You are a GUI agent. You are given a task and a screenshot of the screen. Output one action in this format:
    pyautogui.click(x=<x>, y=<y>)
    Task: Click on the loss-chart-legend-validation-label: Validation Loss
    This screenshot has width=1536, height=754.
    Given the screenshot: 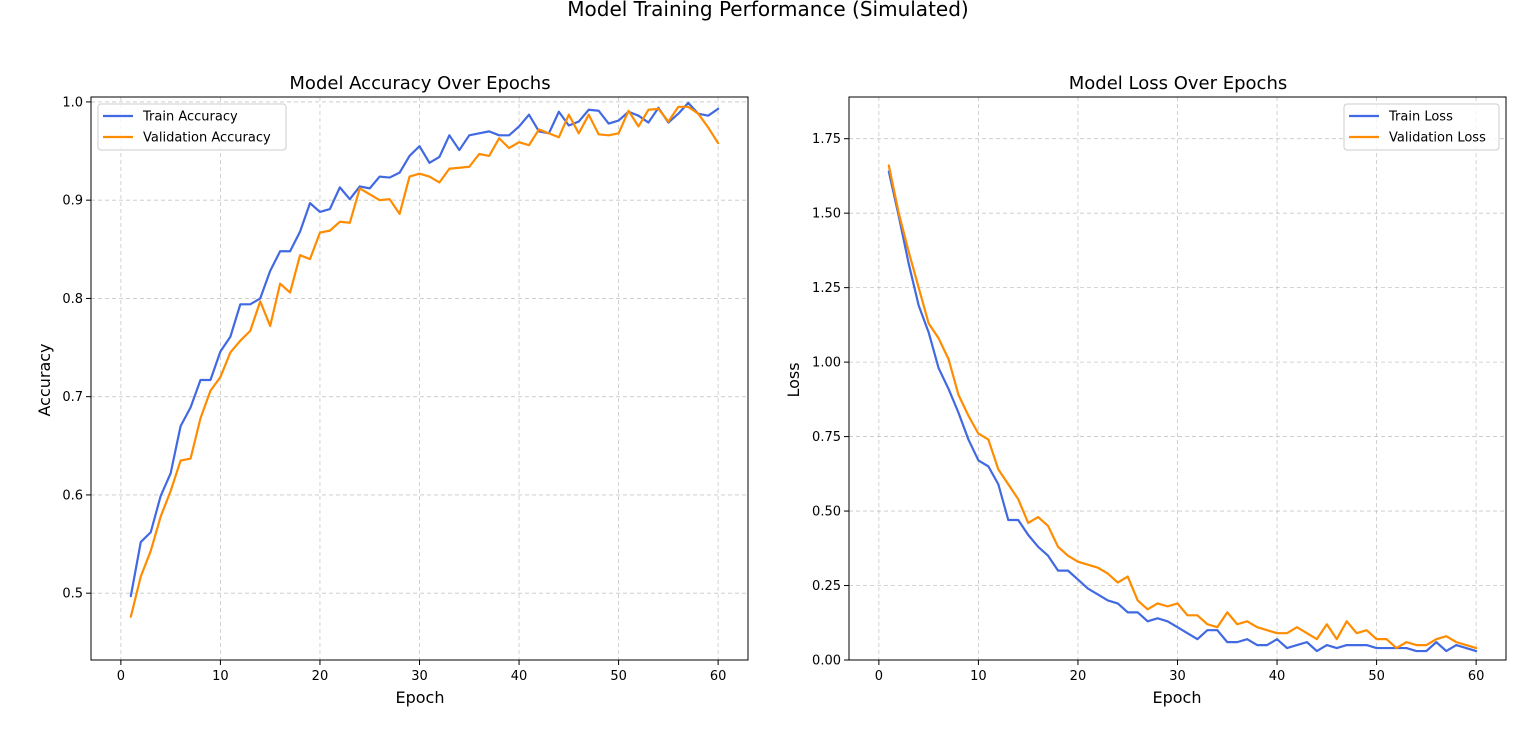 What is the action you would take?
    pyautogui.click(x=1437, y=138)
    